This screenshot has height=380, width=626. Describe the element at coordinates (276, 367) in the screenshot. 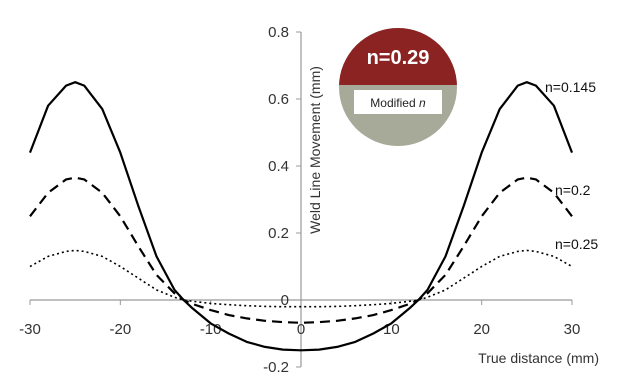

I see `y-tick-label: -0.2` at that location.